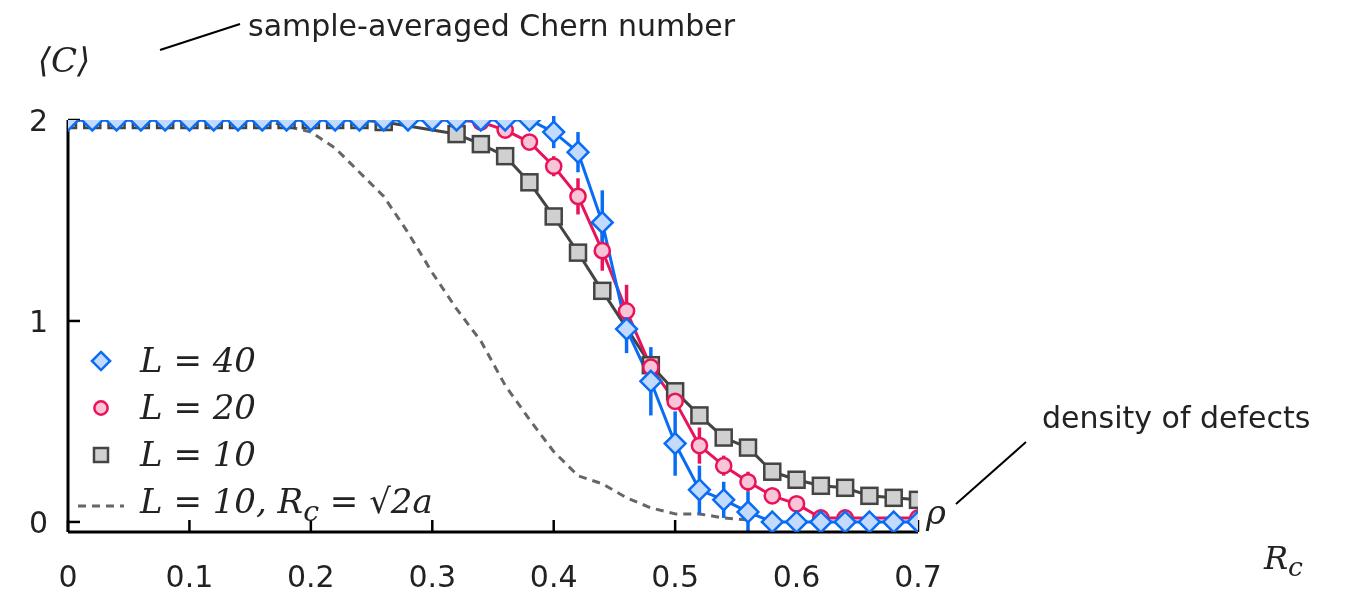 The height and width of the screenshot is (597, 1362). What do you see at coordinates (675, 577) in the screenshot?
I see `x-tick-label: 0.5` at bounding box center [675, 577].